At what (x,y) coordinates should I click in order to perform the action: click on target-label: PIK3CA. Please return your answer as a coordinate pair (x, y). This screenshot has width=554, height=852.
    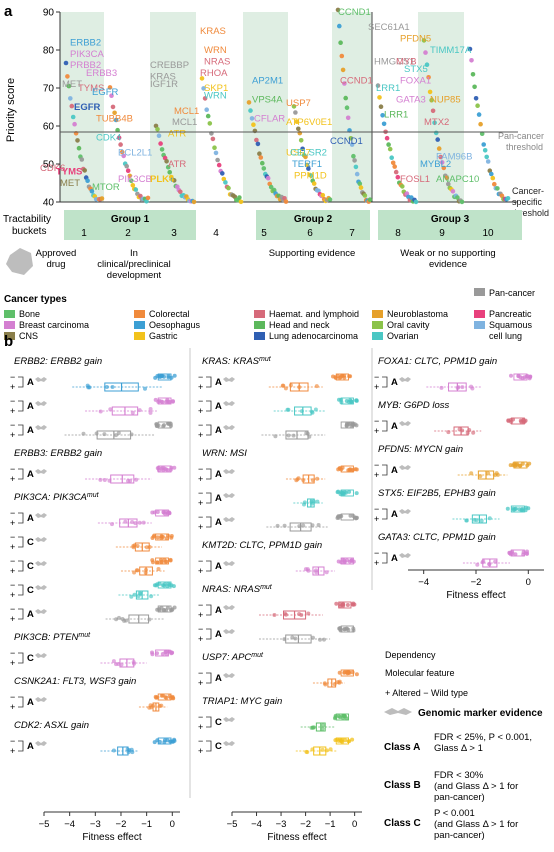
    Looking at the image, I should click on (87, 54).